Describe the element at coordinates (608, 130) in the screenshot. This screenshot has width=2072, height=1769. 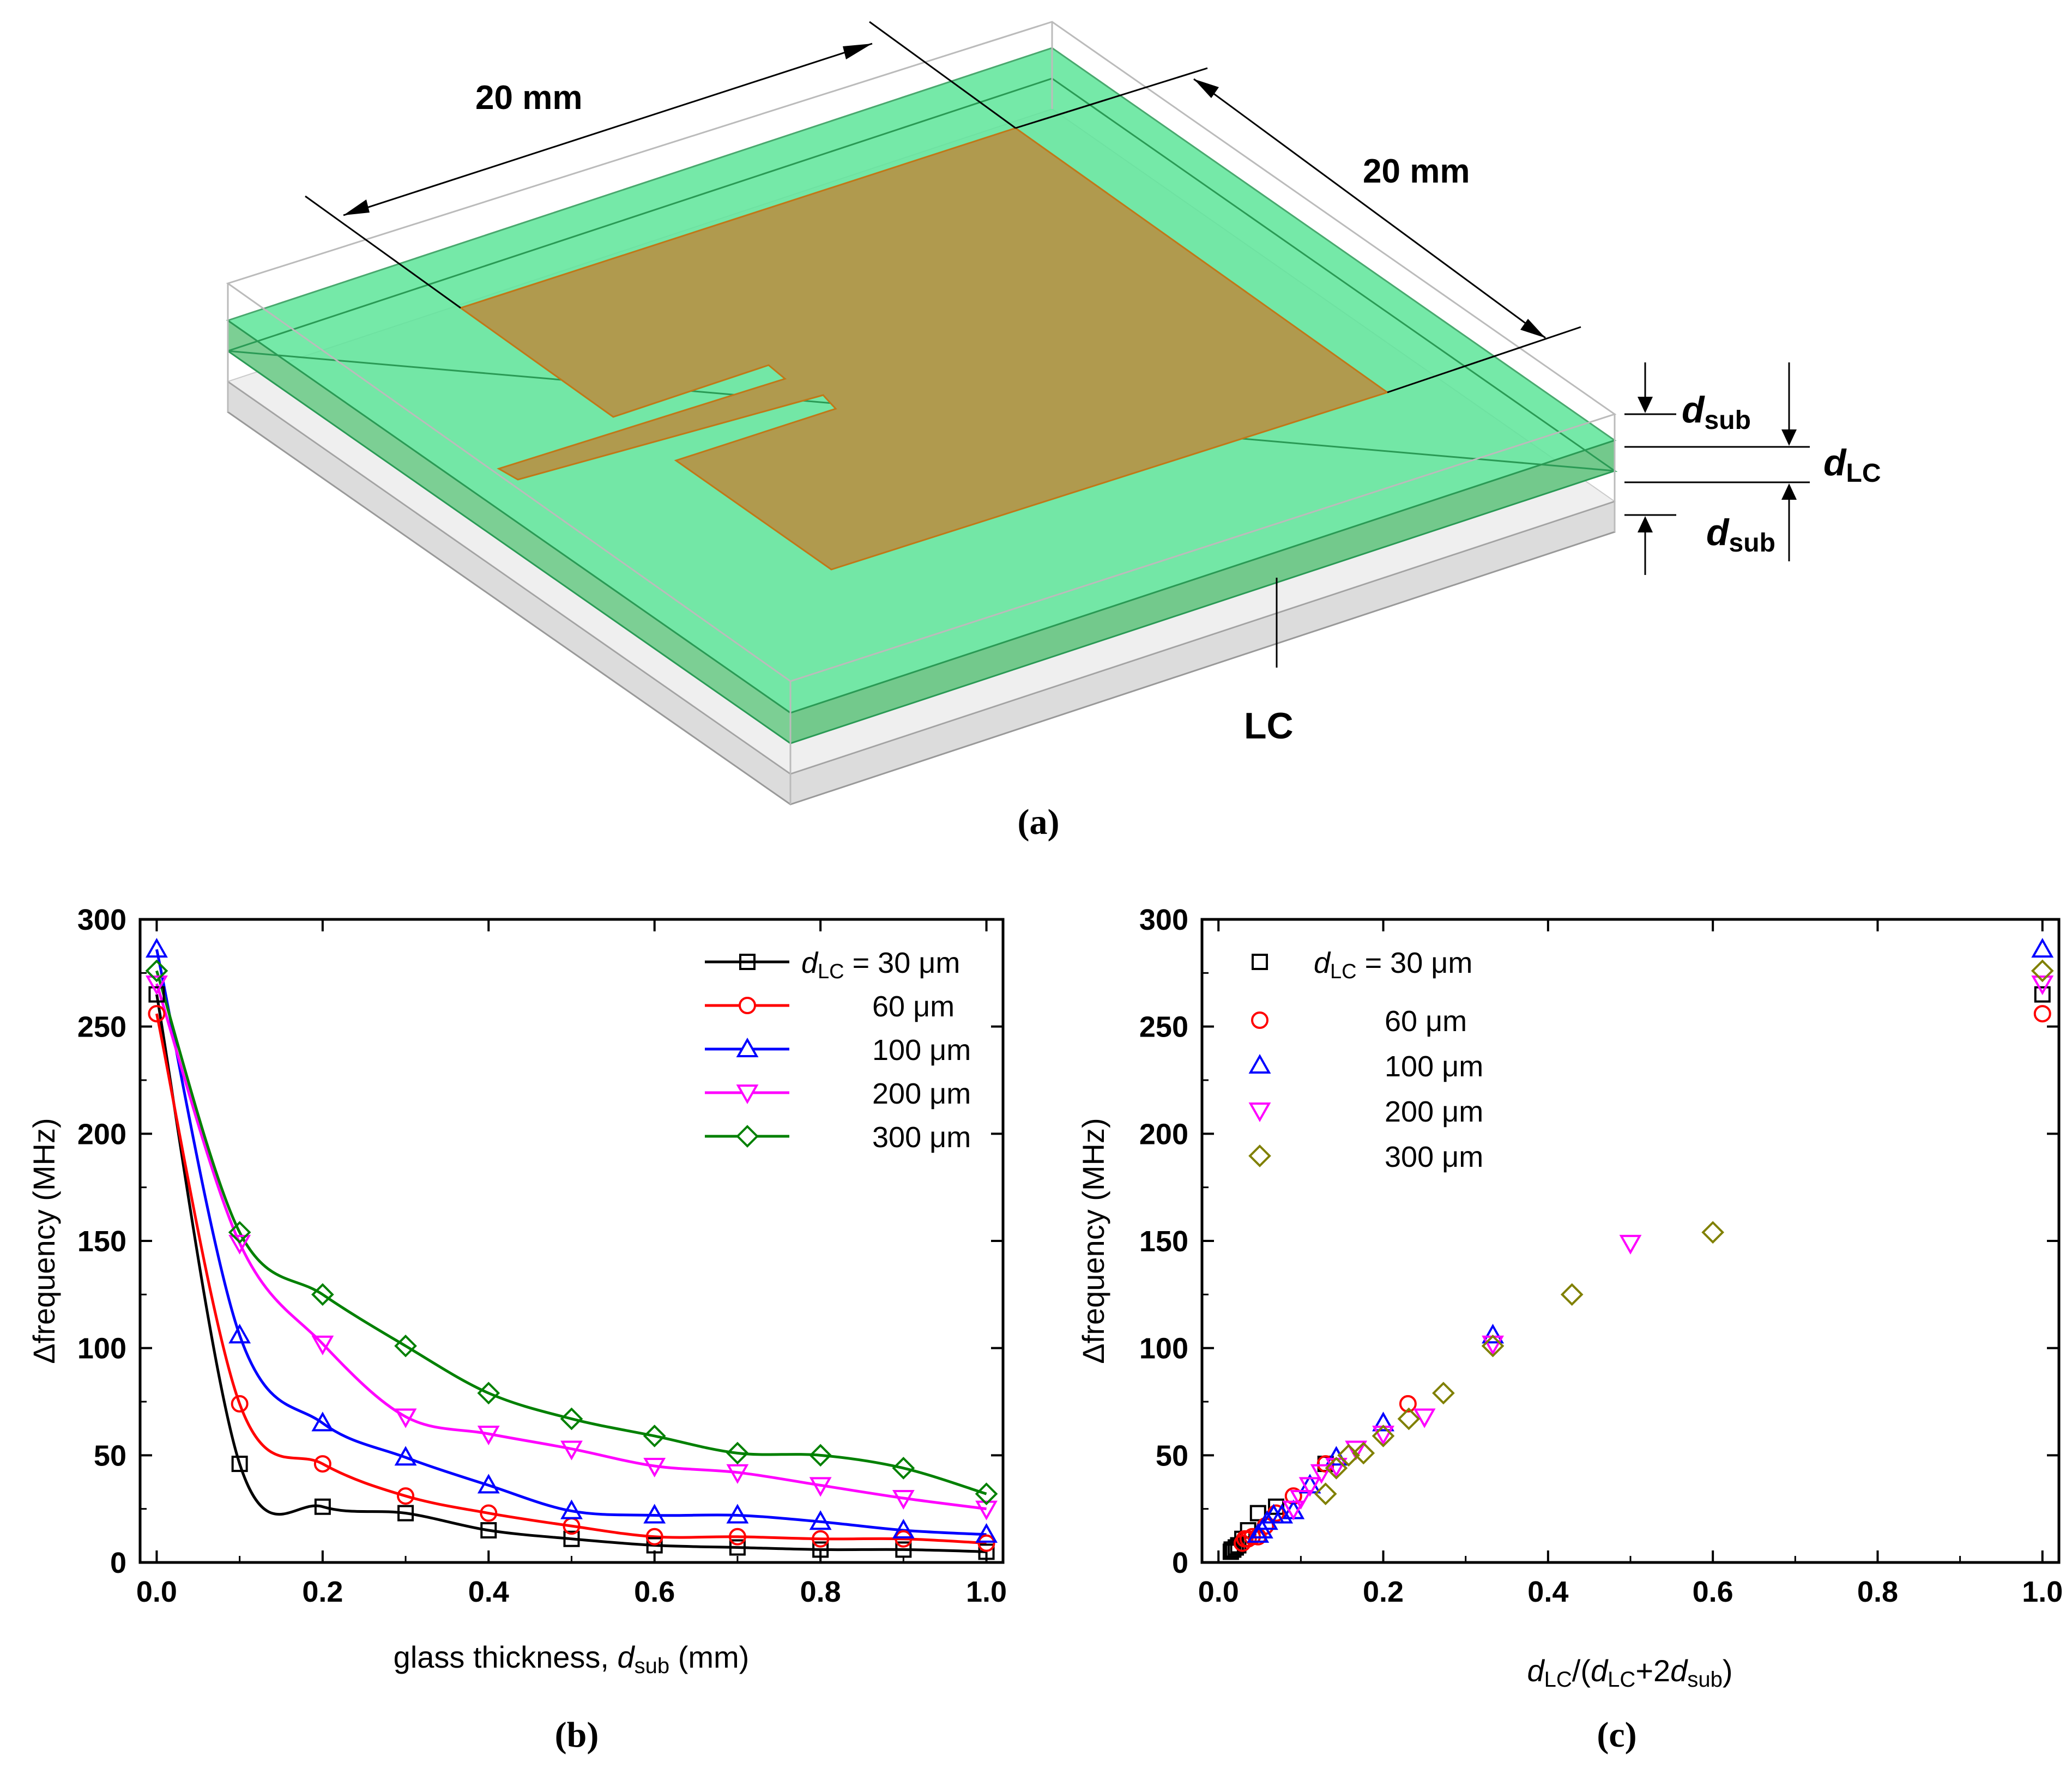
I see `width-dimension-line` at that location.